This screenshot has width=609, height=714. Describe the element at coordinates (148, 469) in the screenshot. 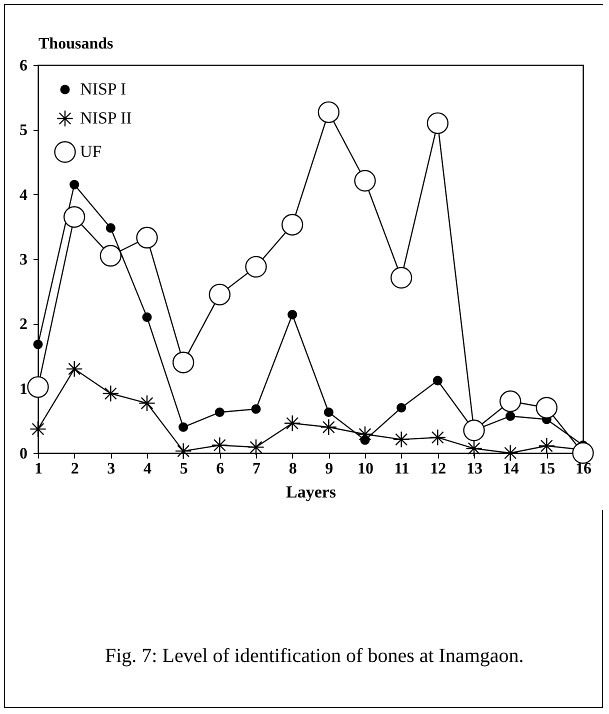

I see `x-tick-label: 4` at that location.